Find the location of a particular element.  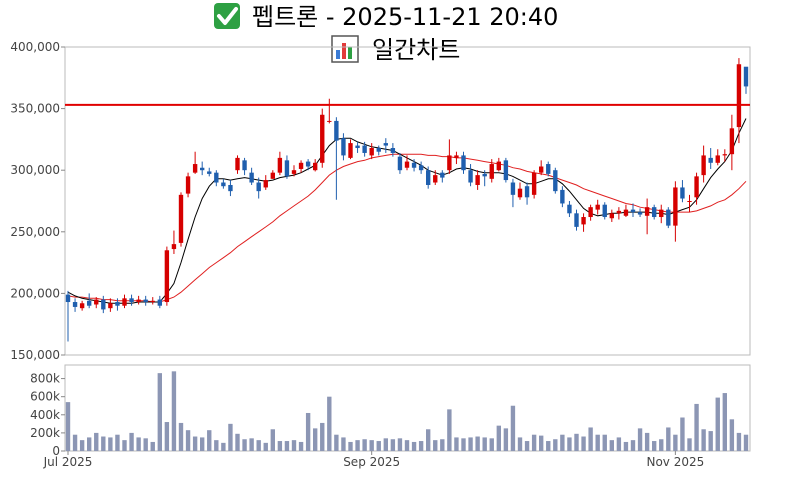

volume-tick-label: 200k is located at coordinates (45, 433).